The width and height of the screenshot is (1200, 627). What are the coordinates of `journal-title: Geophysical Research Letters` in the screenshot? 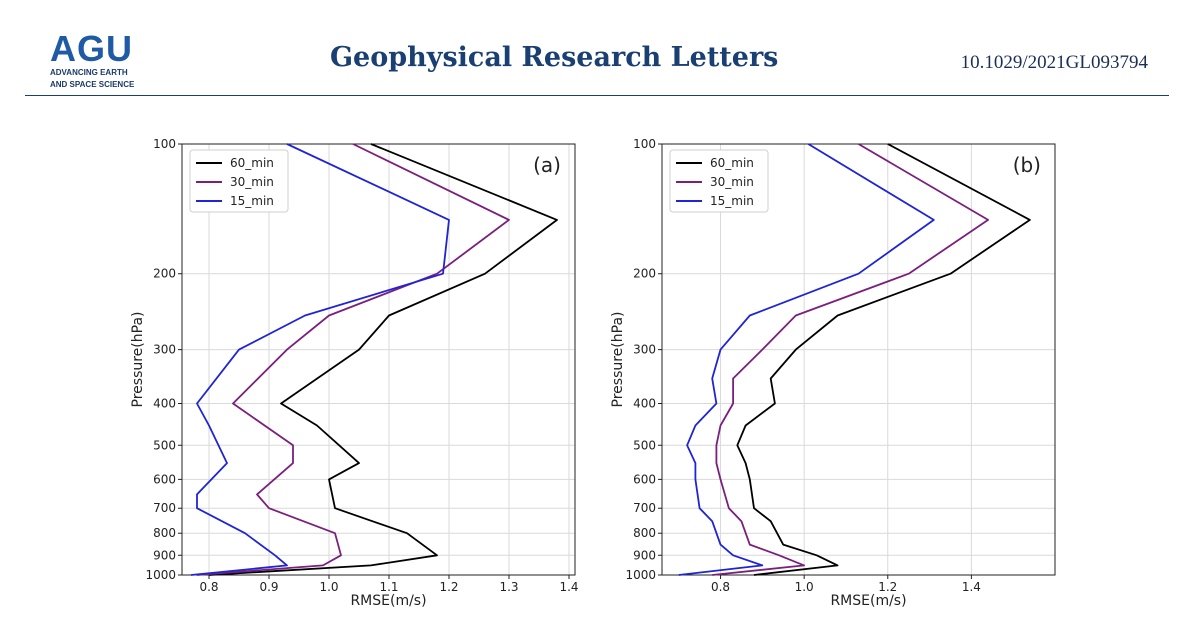 It's located at (554, 57).